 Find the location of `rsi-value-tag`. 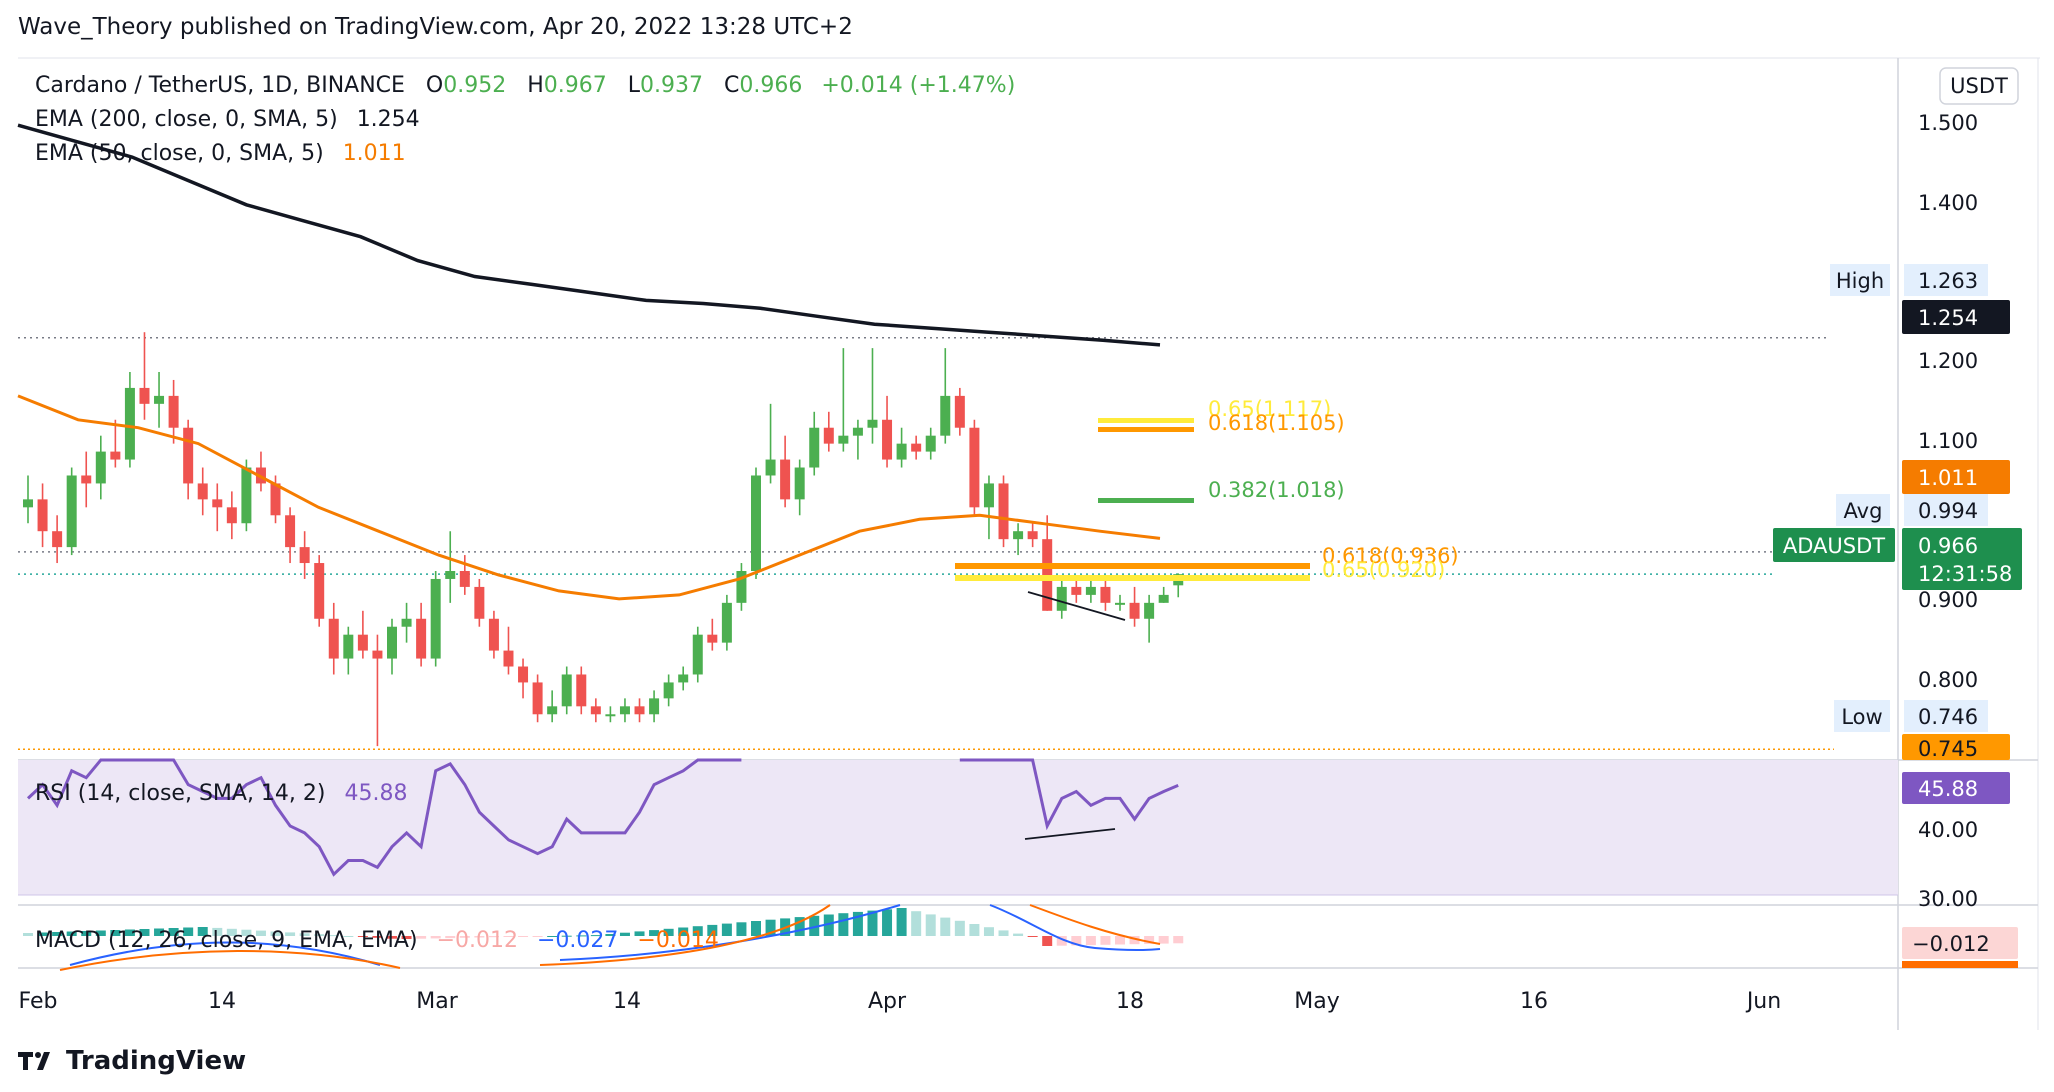

rsi-value-tag is located at coordinates (1956, 788).